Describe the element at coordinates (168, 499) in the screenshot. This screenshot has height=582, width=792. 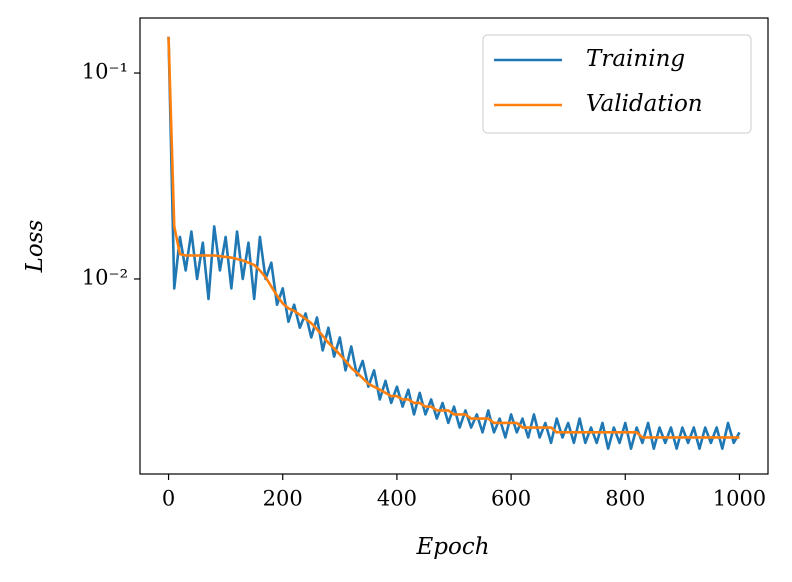
I see `x-tick-label: 0` at that location.